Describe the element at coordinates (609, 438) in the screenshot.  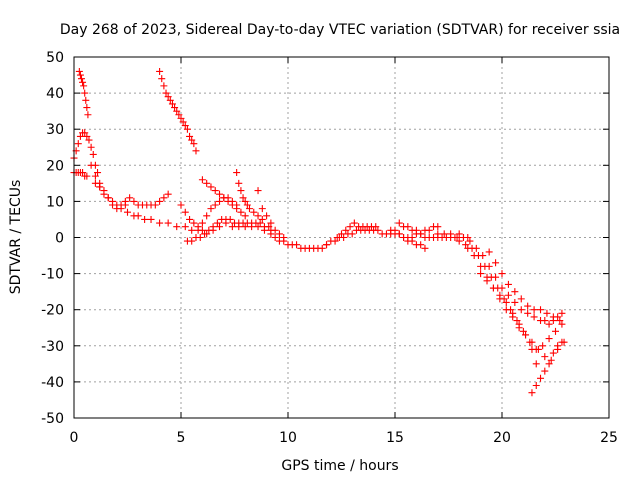
I see `x-tick-label: 25` at that location.